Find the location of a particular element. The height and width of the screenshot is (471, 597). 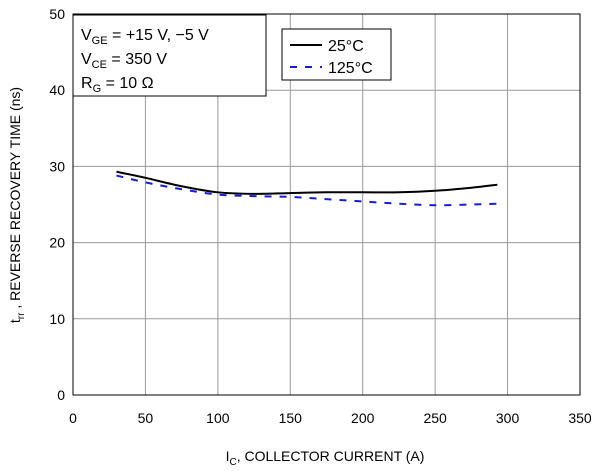

series-lines is located at coordinates (307, 188).